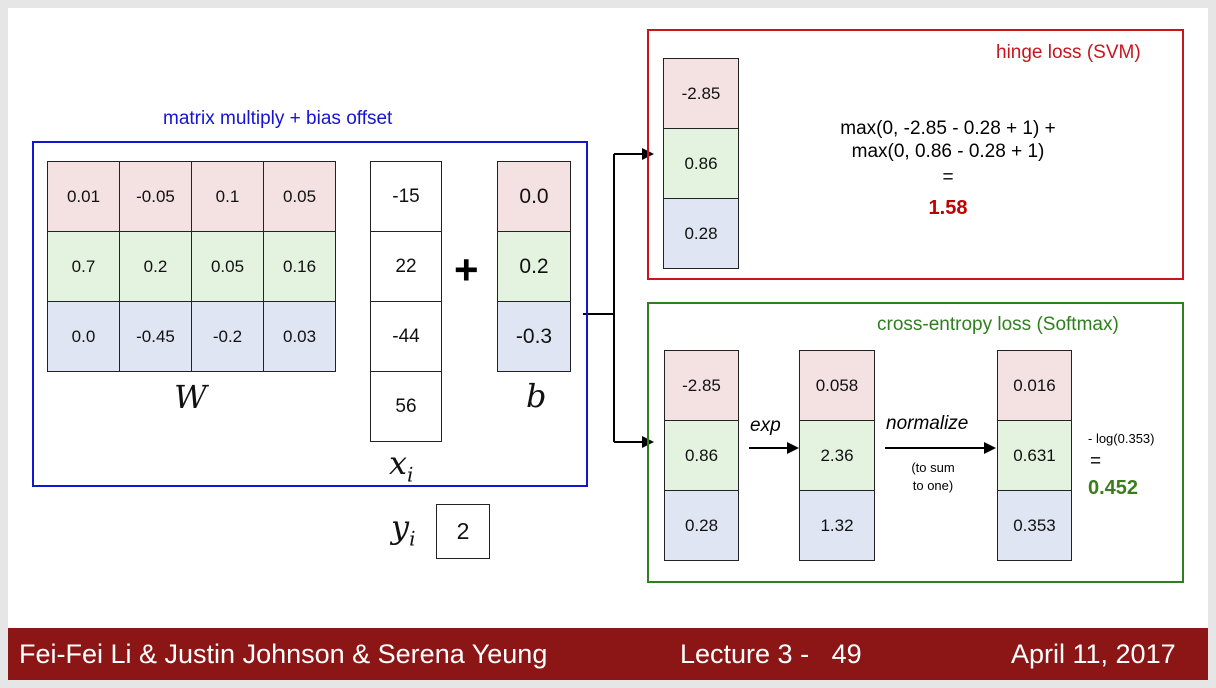 This screenshot has height=688, width=1216. What do you see at coordinates (837, 455) in the screenshot?
I see `exp-value-cell: 2.36` at bounding box center [837, 455].